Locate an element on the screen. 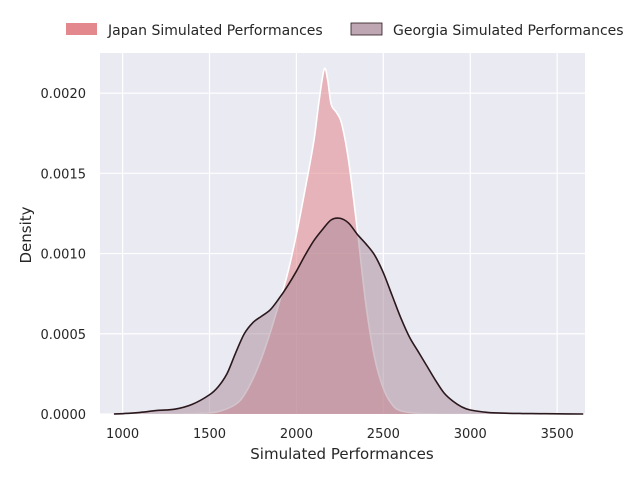  legend-label-1: Georgia Simulated Performances is located at coordinates (508, 31).